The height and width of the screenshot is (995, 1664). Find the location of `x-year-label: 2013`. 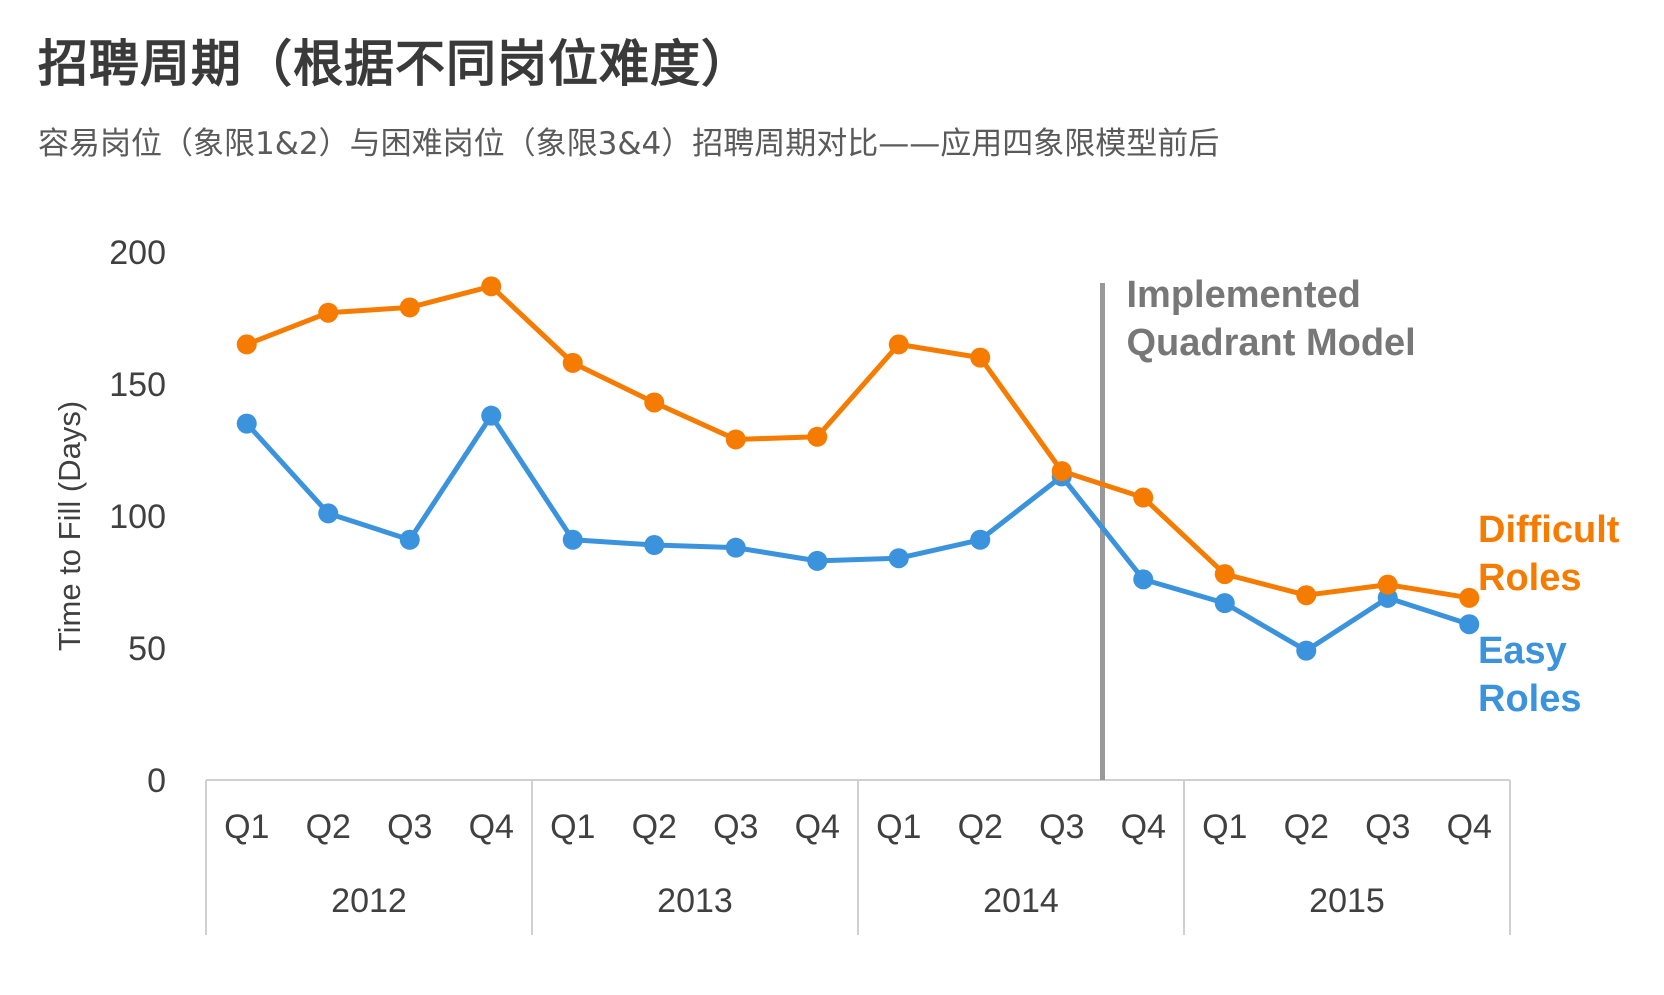

x-year-label: 2013 is located at coordinates (695, 901).